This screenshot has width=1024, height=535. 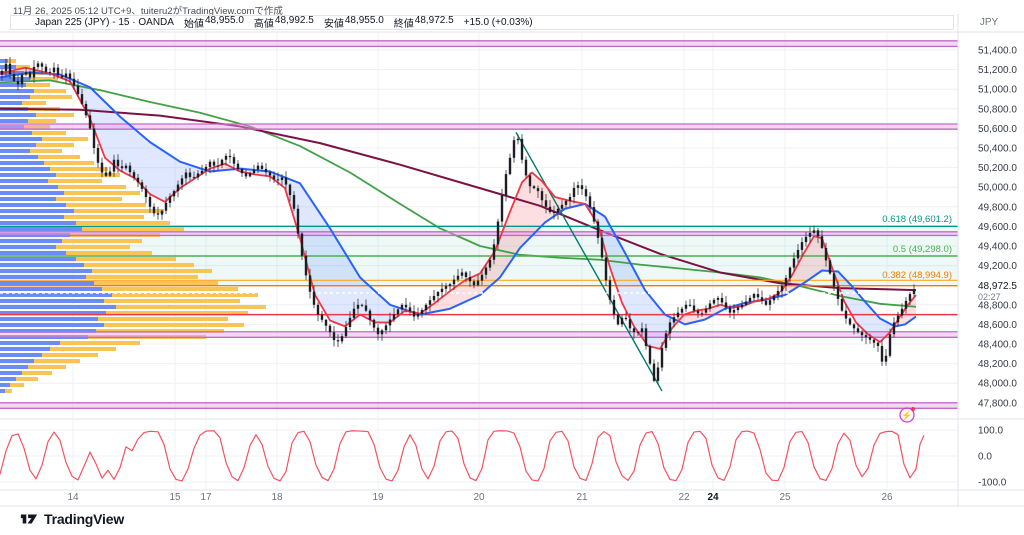 What do you see at coordinates (175, 497) in the screenshot?
I see `time-axis-label: 15` at bounding box center [175, 497].